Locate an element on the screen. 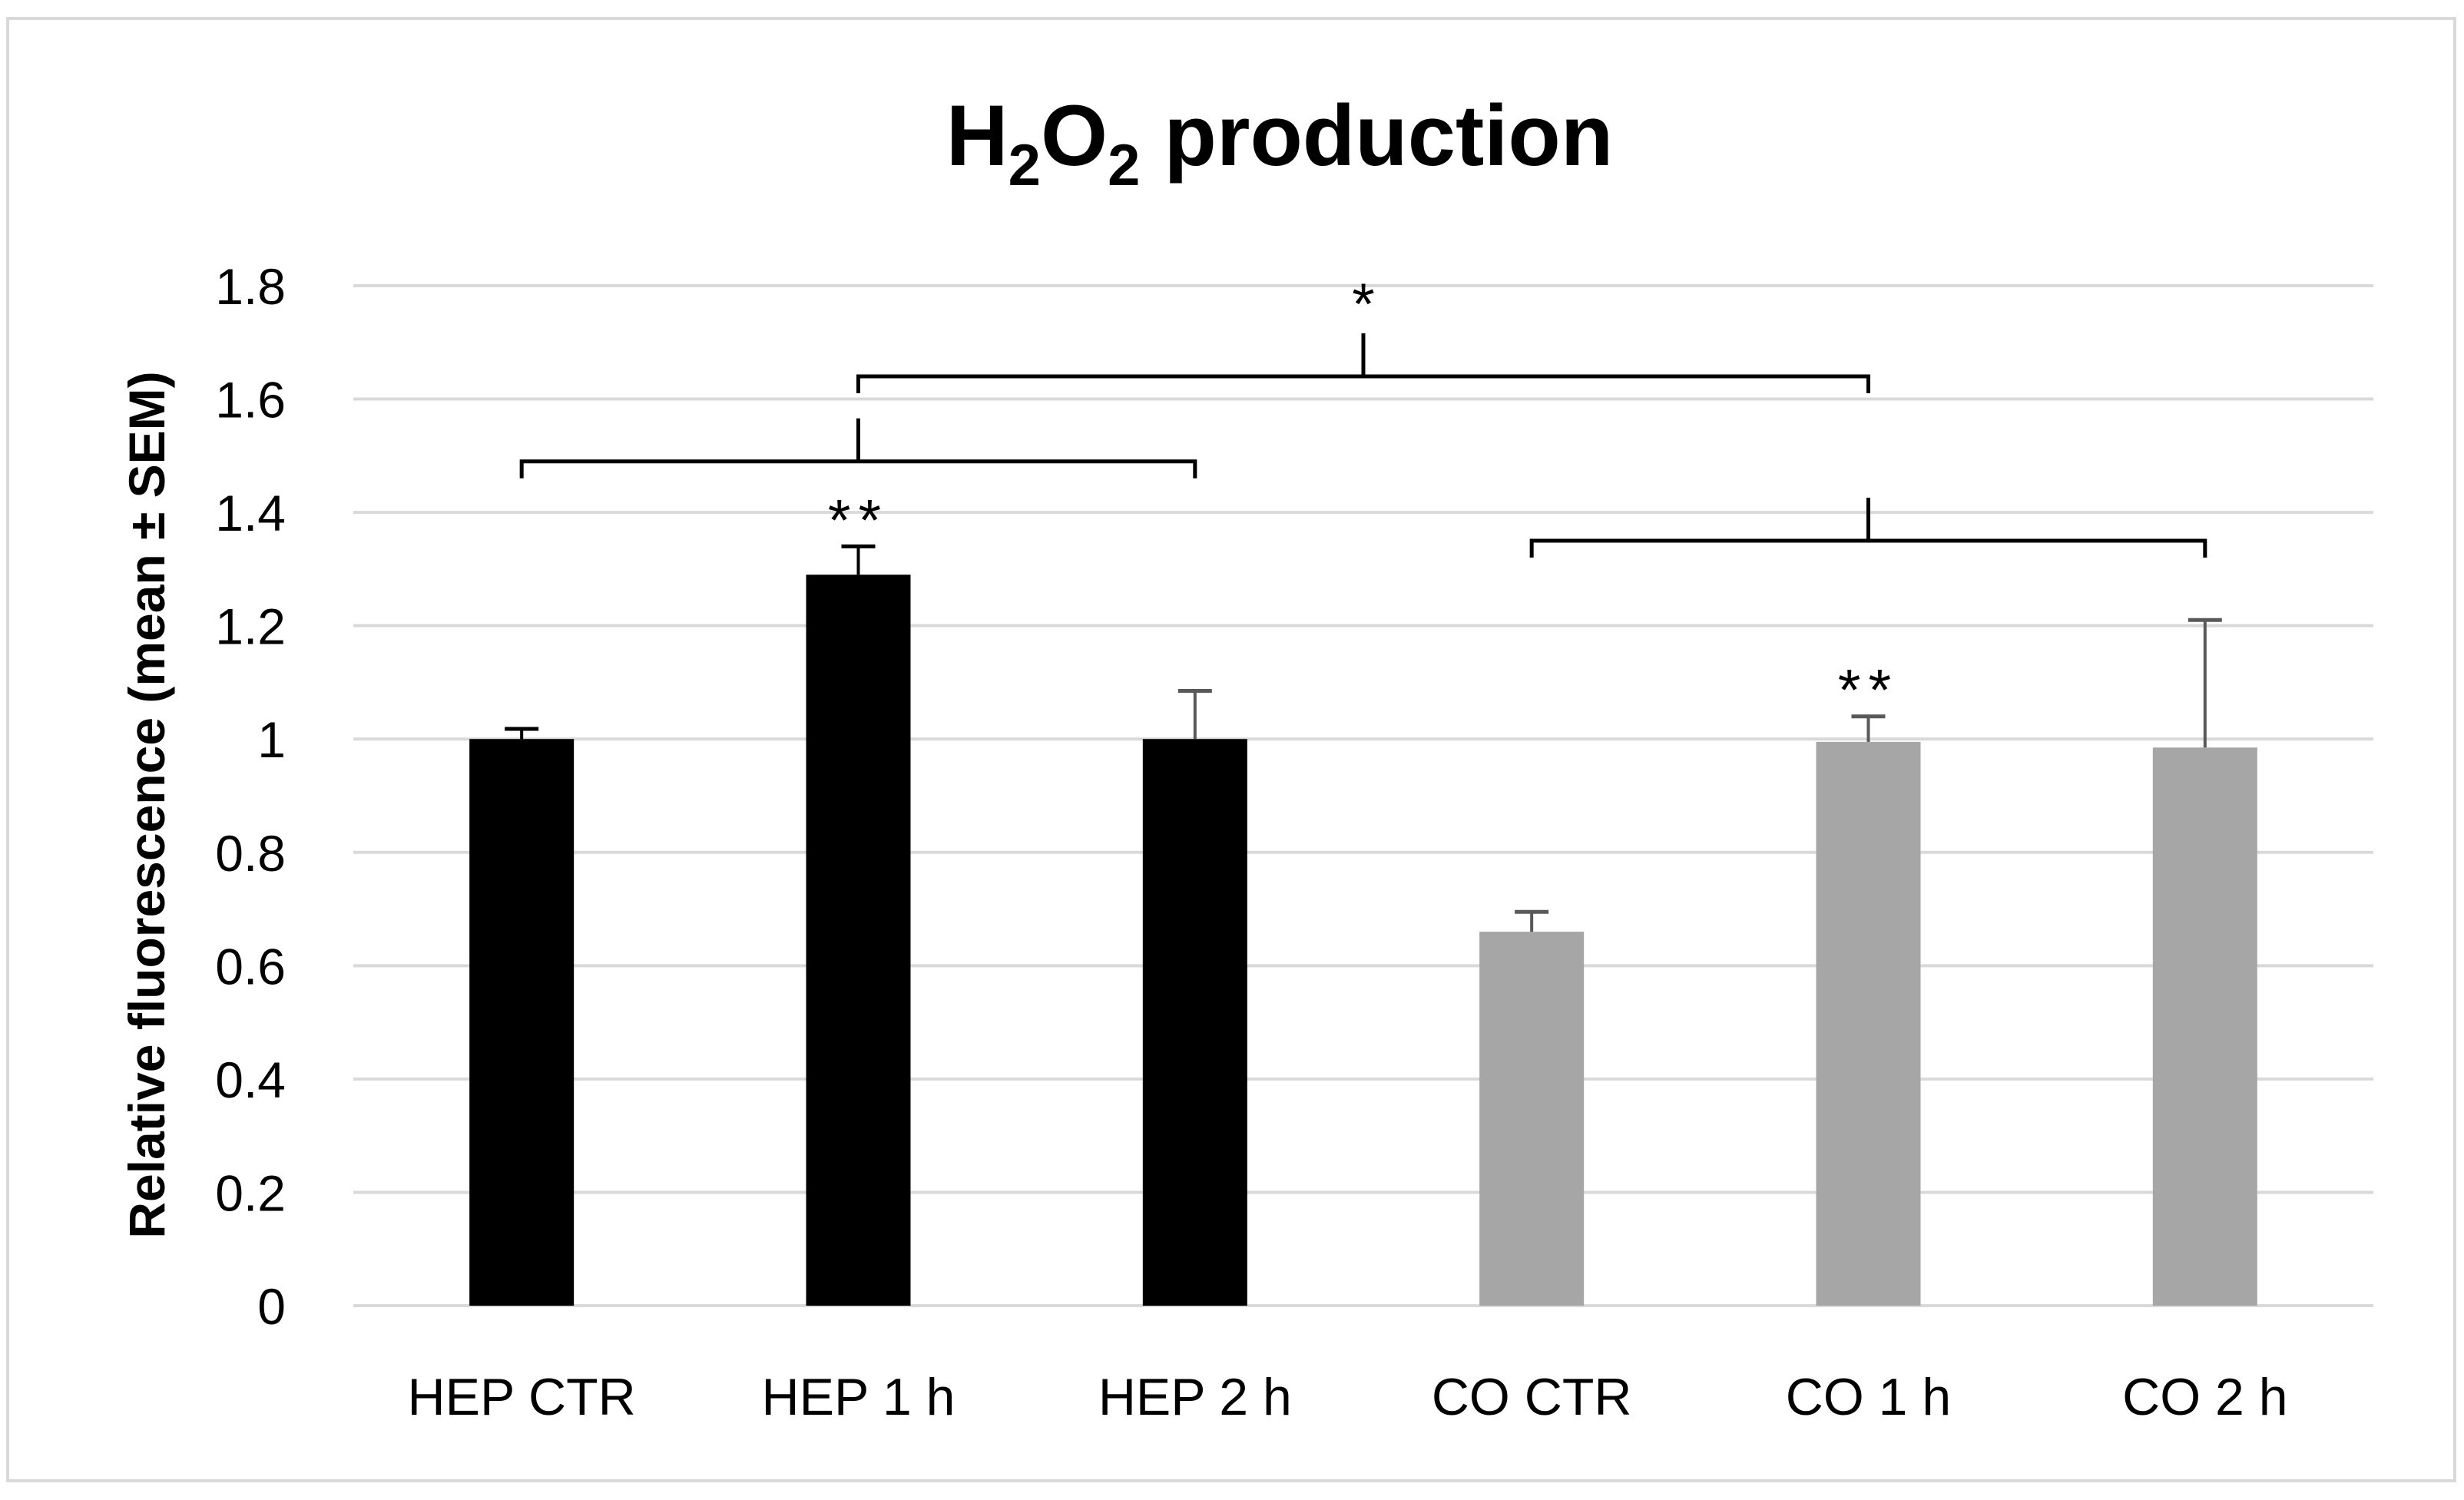 The width and height of the screenshot is (2464, 1500). chart-title: H2O2 production is located at coordinates (1279, 143).